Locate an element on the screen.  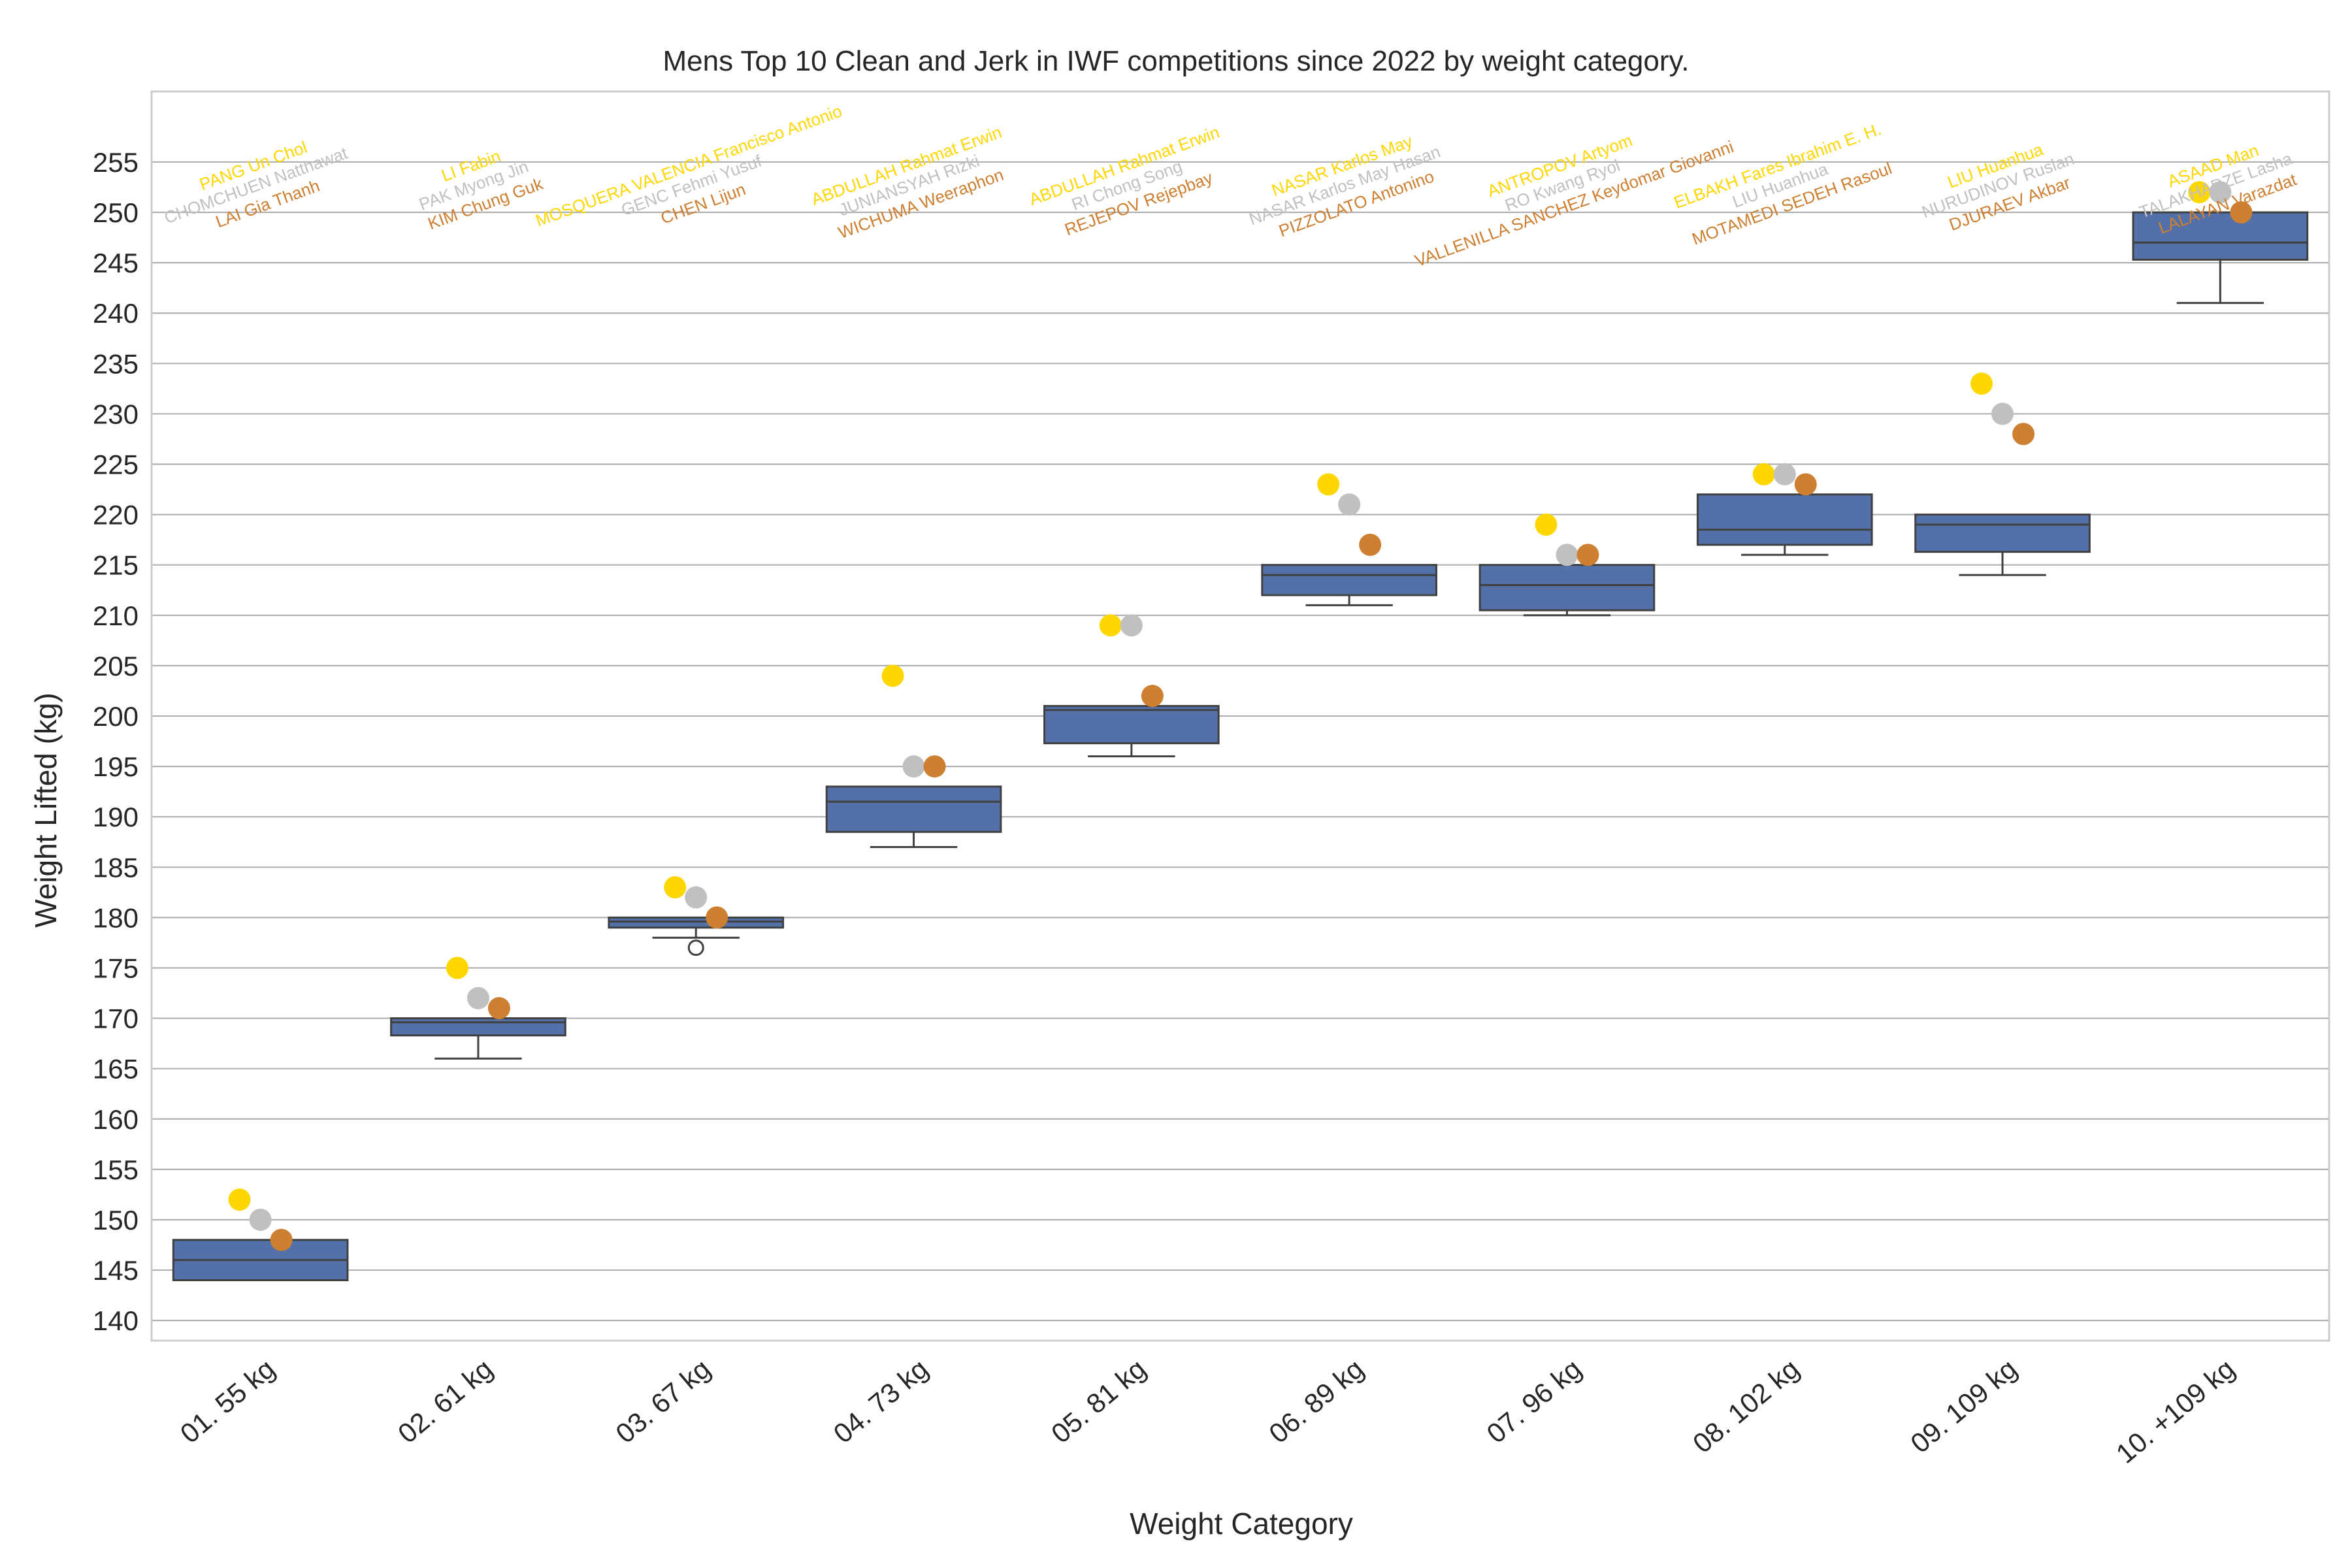
y-tick-label: 165 is located at coordinates (116, 1069).